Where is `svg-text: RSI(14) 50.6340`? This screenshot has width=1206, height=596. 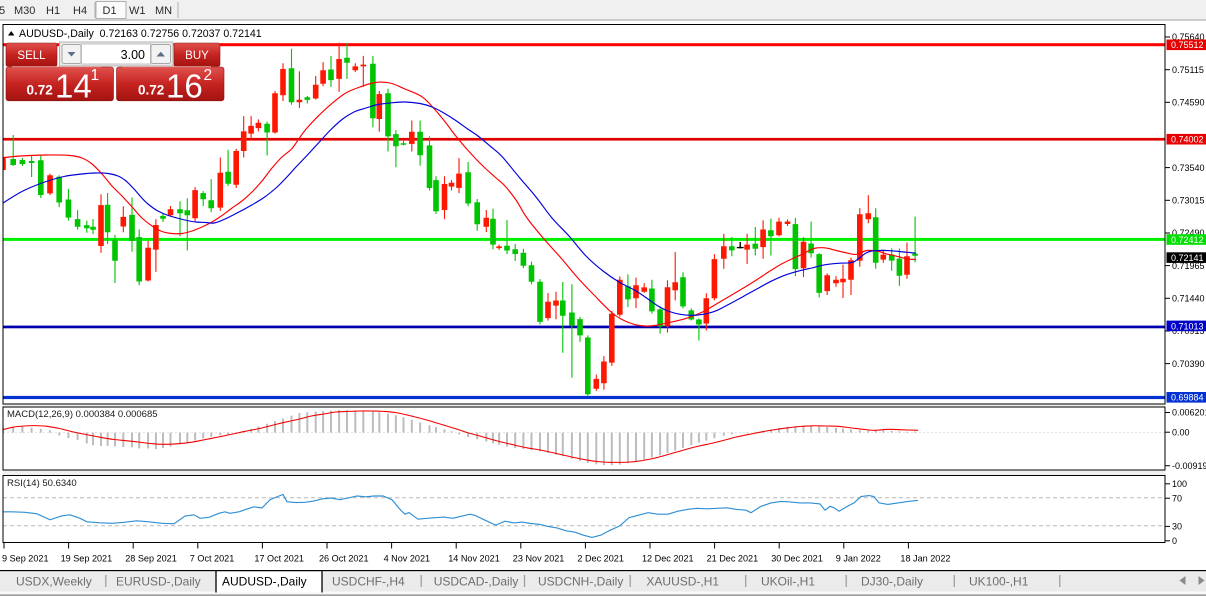
svg-text: RSI(14) 50.6340 is located at coordinates (42, 483).